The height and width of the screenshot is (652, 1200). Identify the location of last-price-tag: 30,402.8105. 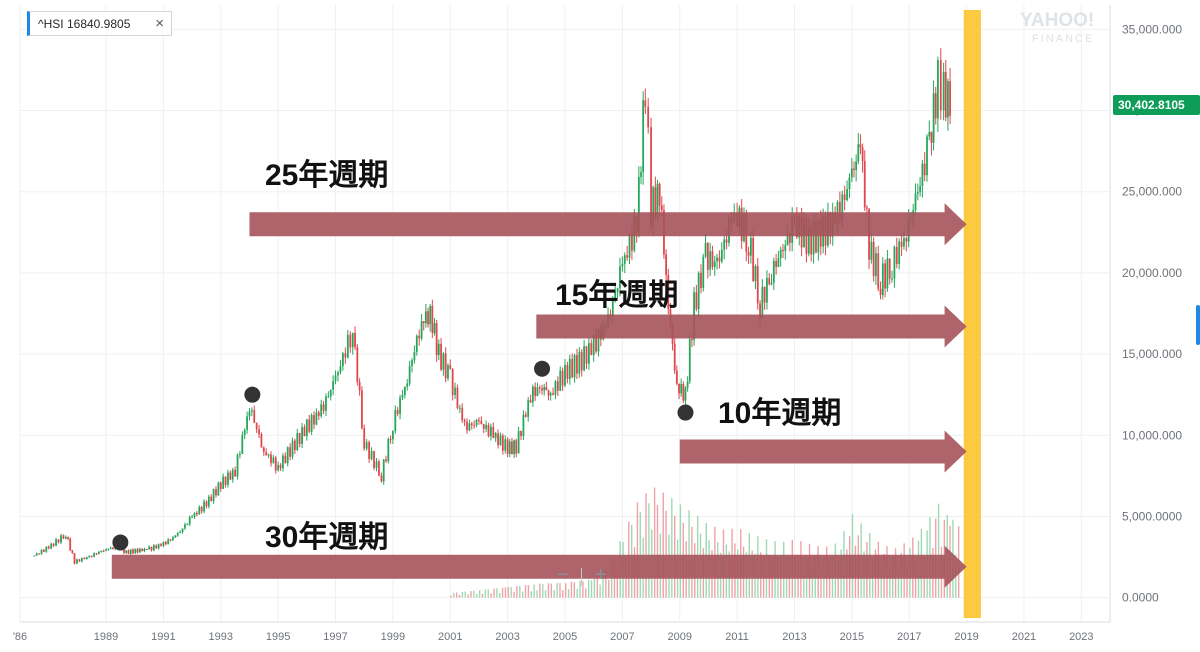
(1156, 105).